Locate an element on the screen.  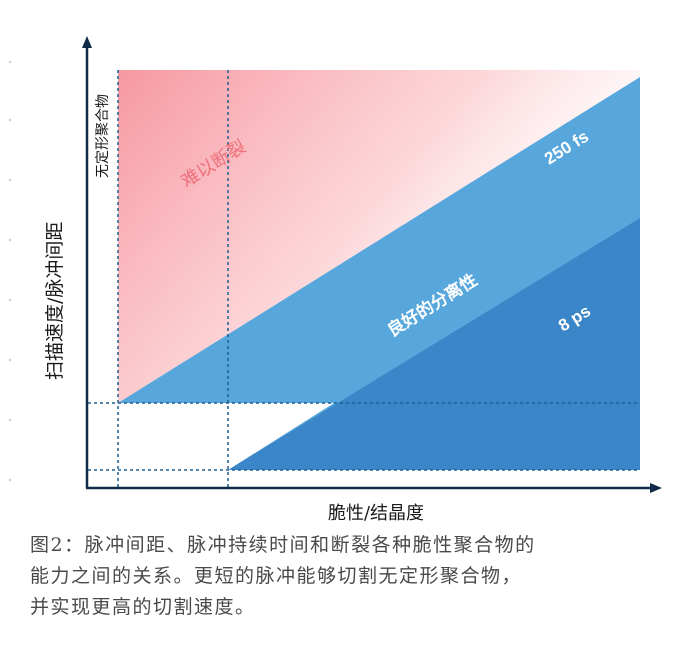
amorphous-label: 无定形聚合物 is located at coordinates (103, 136).